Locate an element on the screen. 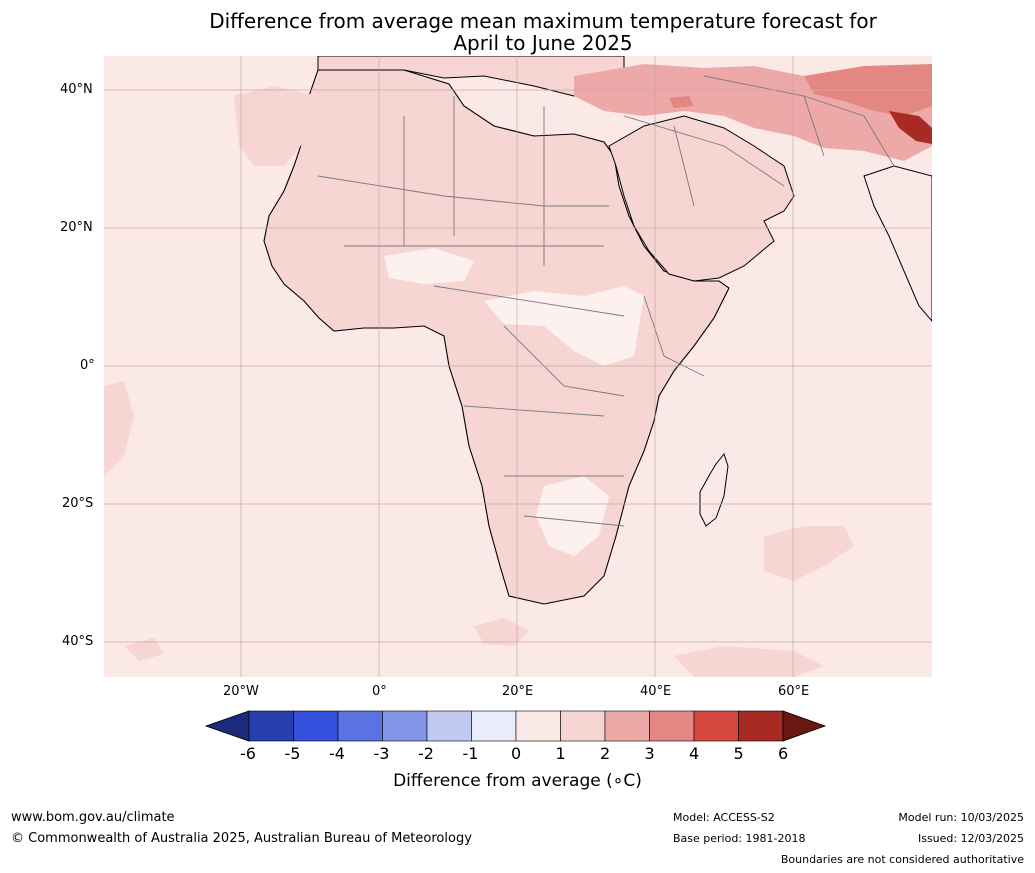 The height and width of the screenshot is (873, 1035). ocean-anomaly-patch-west is located at coordinates (119, 428).